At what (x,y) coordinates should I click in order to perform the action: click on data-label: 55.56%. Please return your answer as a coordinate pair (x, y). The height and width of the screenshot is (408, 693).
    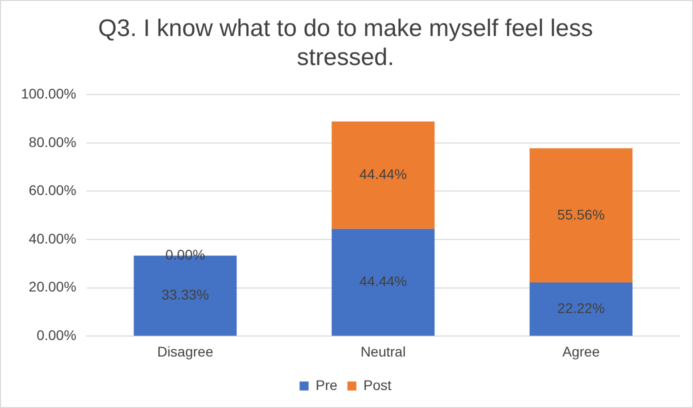
    Looking at the image, I should click on (581, 214).